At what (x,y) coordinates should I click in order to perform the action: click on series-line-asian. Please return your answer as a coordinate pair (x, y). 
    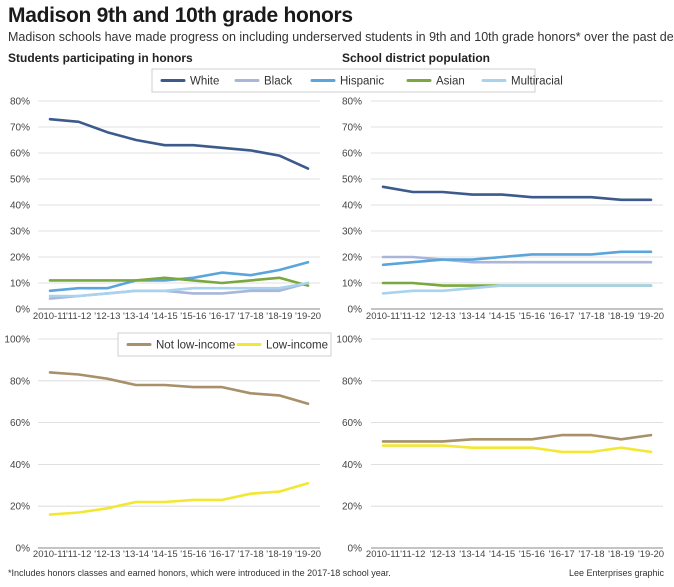
    Looking at the image, I should click on (179, 281).